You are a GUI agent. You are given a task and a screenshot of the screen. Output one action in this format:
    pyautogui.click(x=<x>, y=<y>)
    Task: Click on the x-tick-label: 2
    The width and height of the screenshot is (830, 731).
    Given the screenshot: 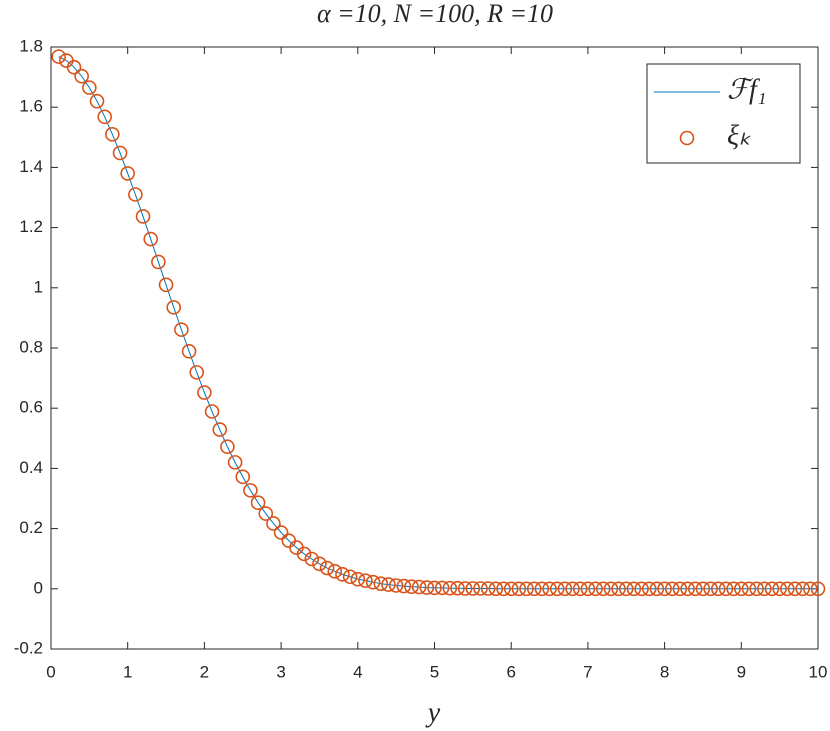 What is the action you would take?
    pyautogui.click(x=204, y=671)
    